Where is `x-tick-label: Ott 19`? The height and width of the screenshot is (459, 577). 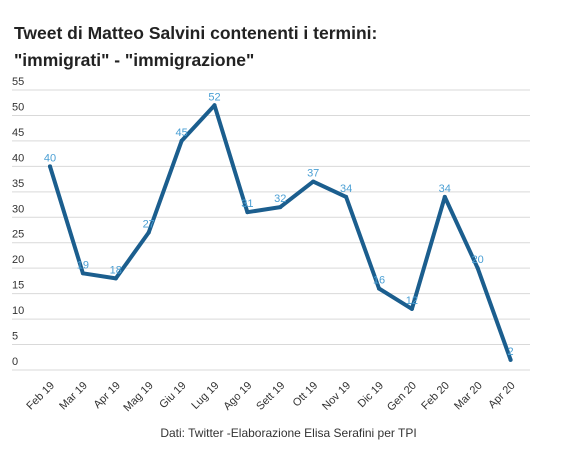
x-tick-label: Ott 19 is located at coordinates (306, 395).